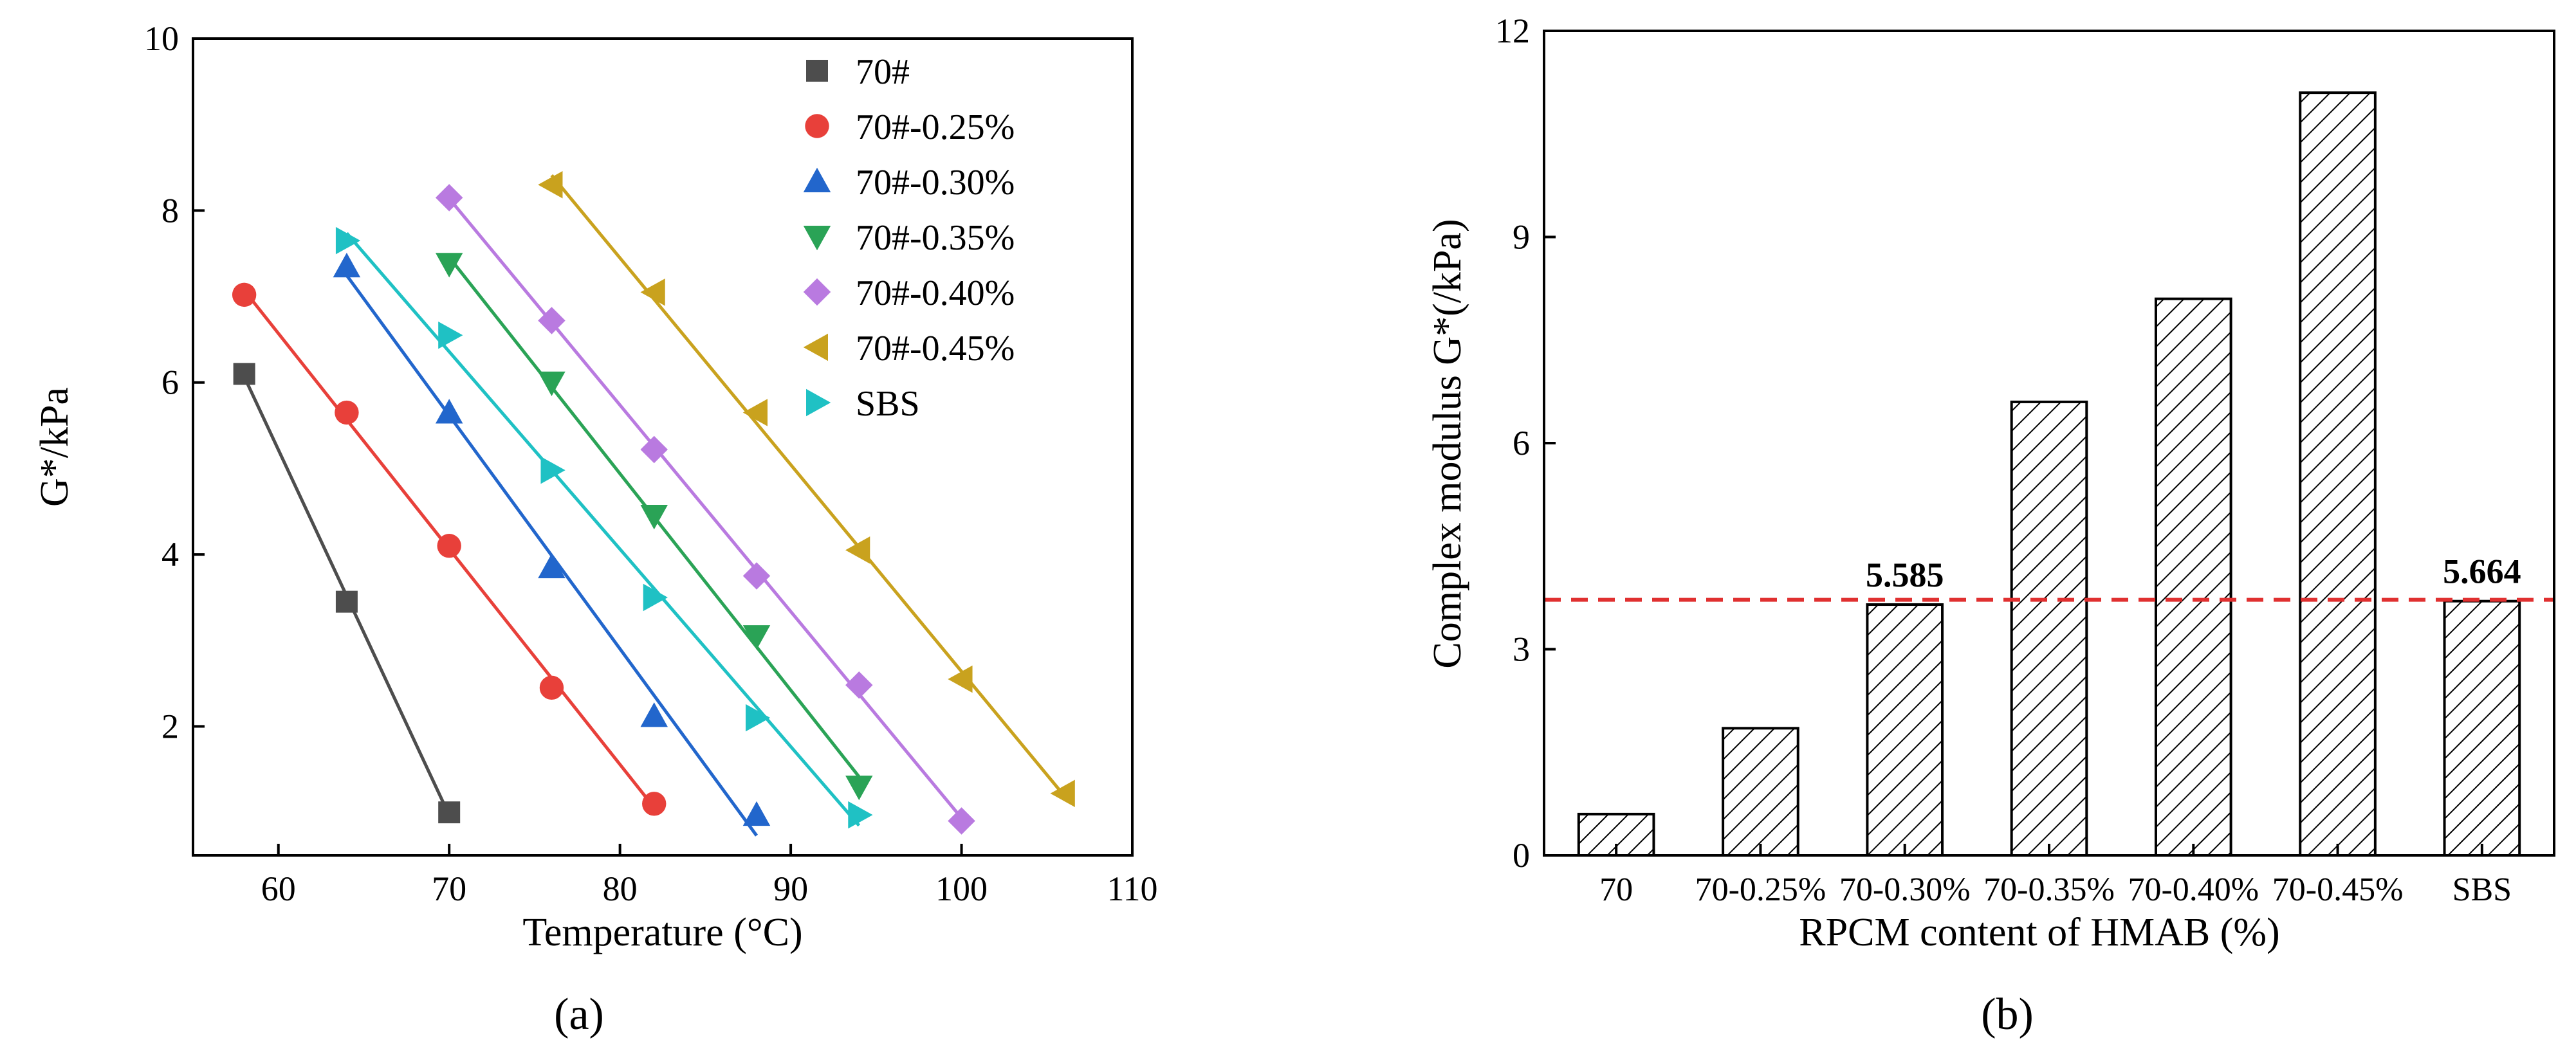 The width and height of the screenshot is (2576, 1047). What do you see at coordinates (2193, 889) in the screenshot?
I see `x-tick-label: 70-0.40%` at bounding box center [2193, 889].